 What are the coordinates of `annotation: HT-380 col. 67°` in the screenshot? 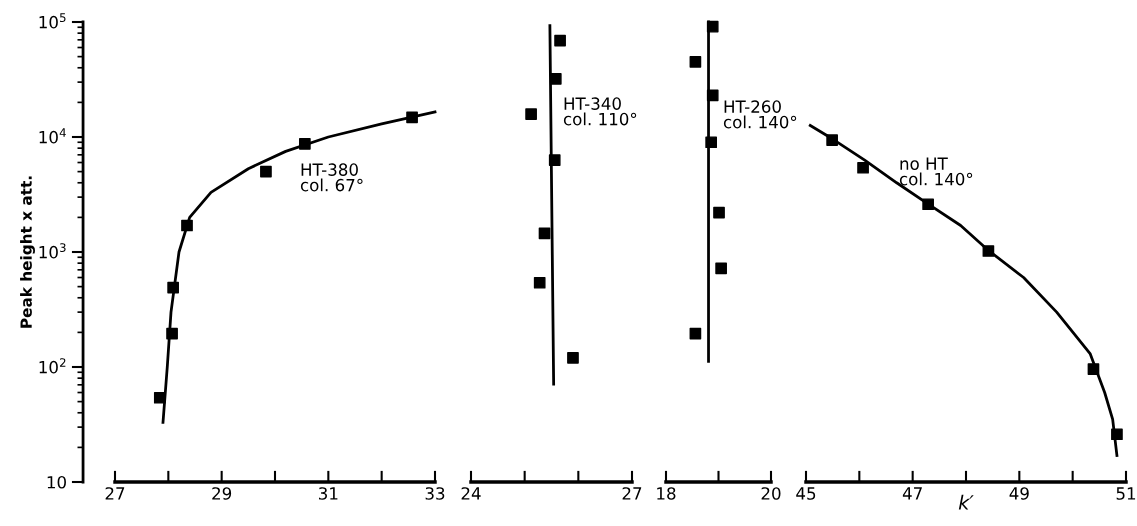 It's located at (331, 177).